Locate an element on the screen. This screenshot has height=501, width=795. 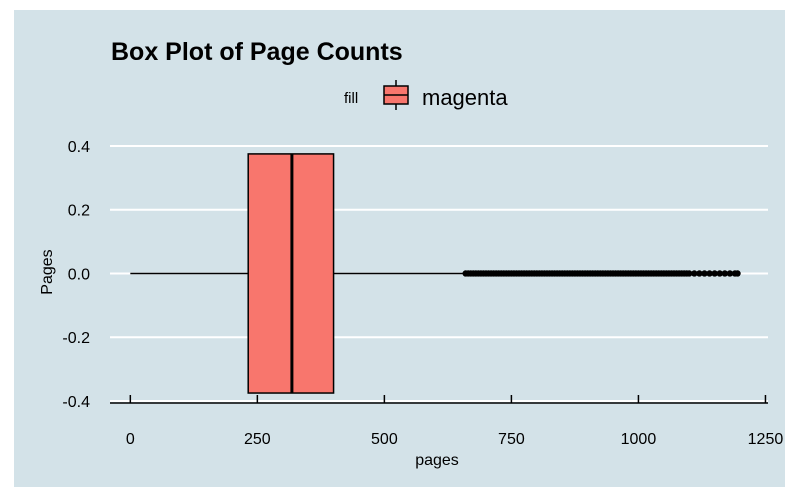
outlier-points is located at coordinates (601, 273).